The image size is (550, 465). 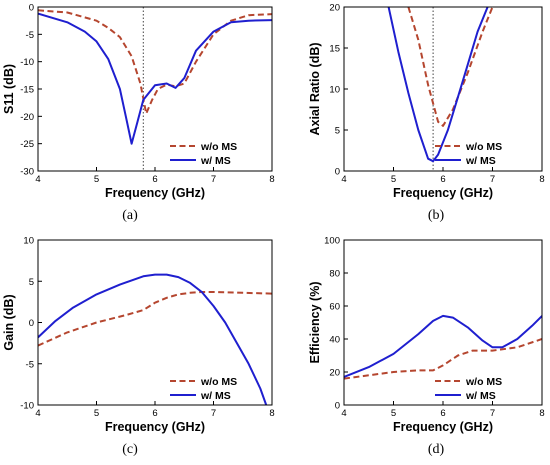 What do you see at coordinates (315, 88) in the screenshot?
I see `y-axis-label: Axial Ratio (dB)` at bounding box center [315, 88].